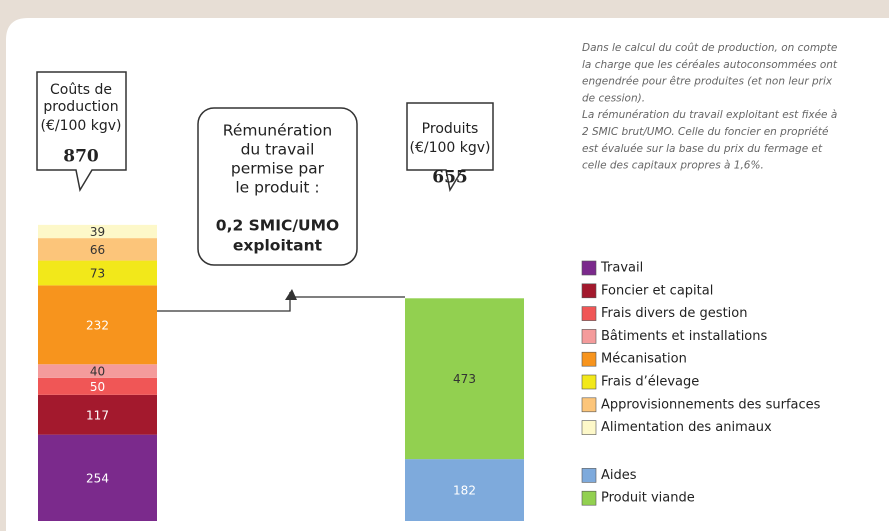  I want to click on center-text: Rémunération, so click(277, 131).